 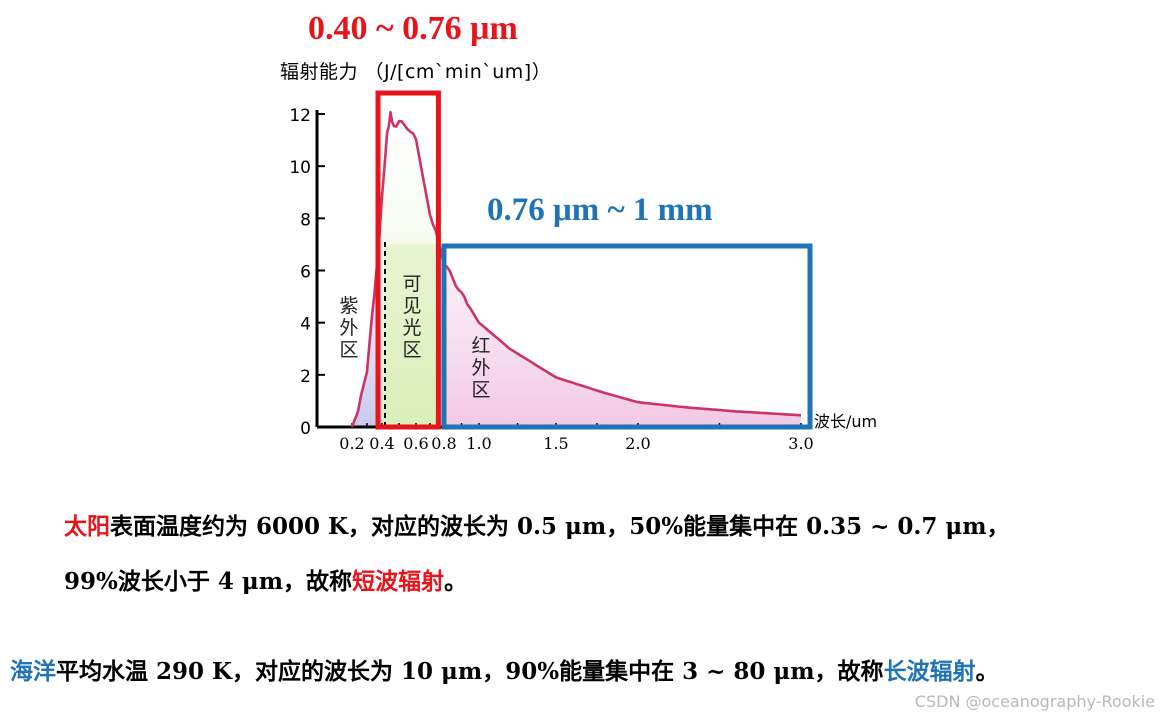 What do you see at coordinates (305, 220) in the screenshot?
I see `y-tick-label: 8` at bounding box center [305, 220].